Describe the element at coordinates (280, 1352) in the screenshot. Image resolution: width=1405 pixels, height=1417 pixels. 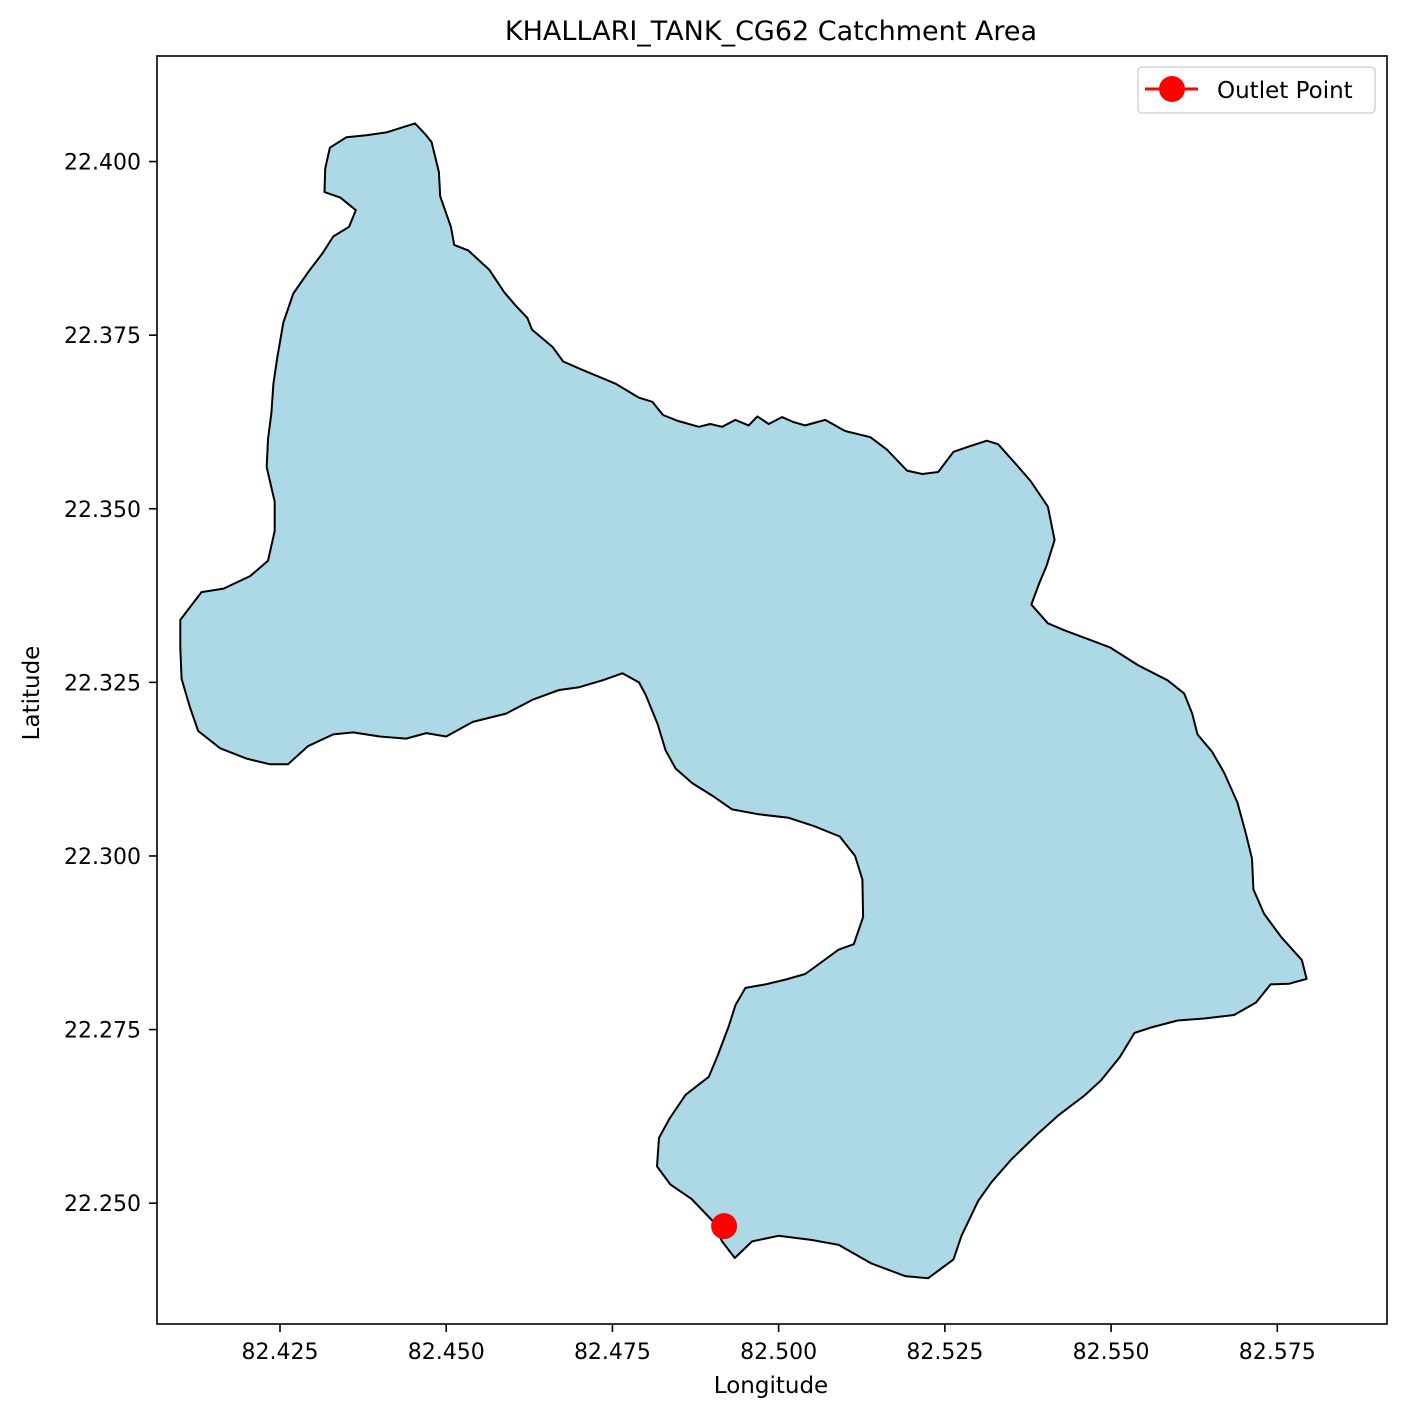
I see `x-tick-label: 82.425` at that location.